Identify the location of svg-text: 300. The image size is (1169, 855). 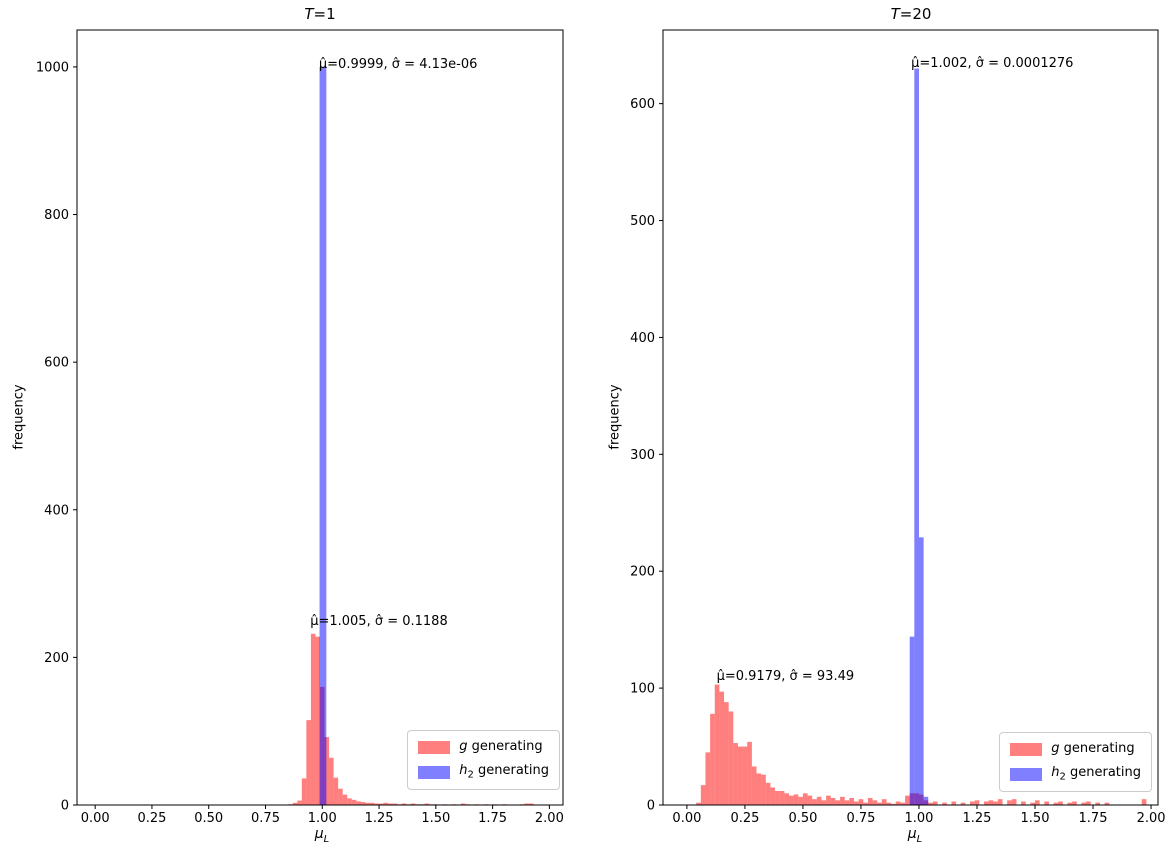
(642, 455).